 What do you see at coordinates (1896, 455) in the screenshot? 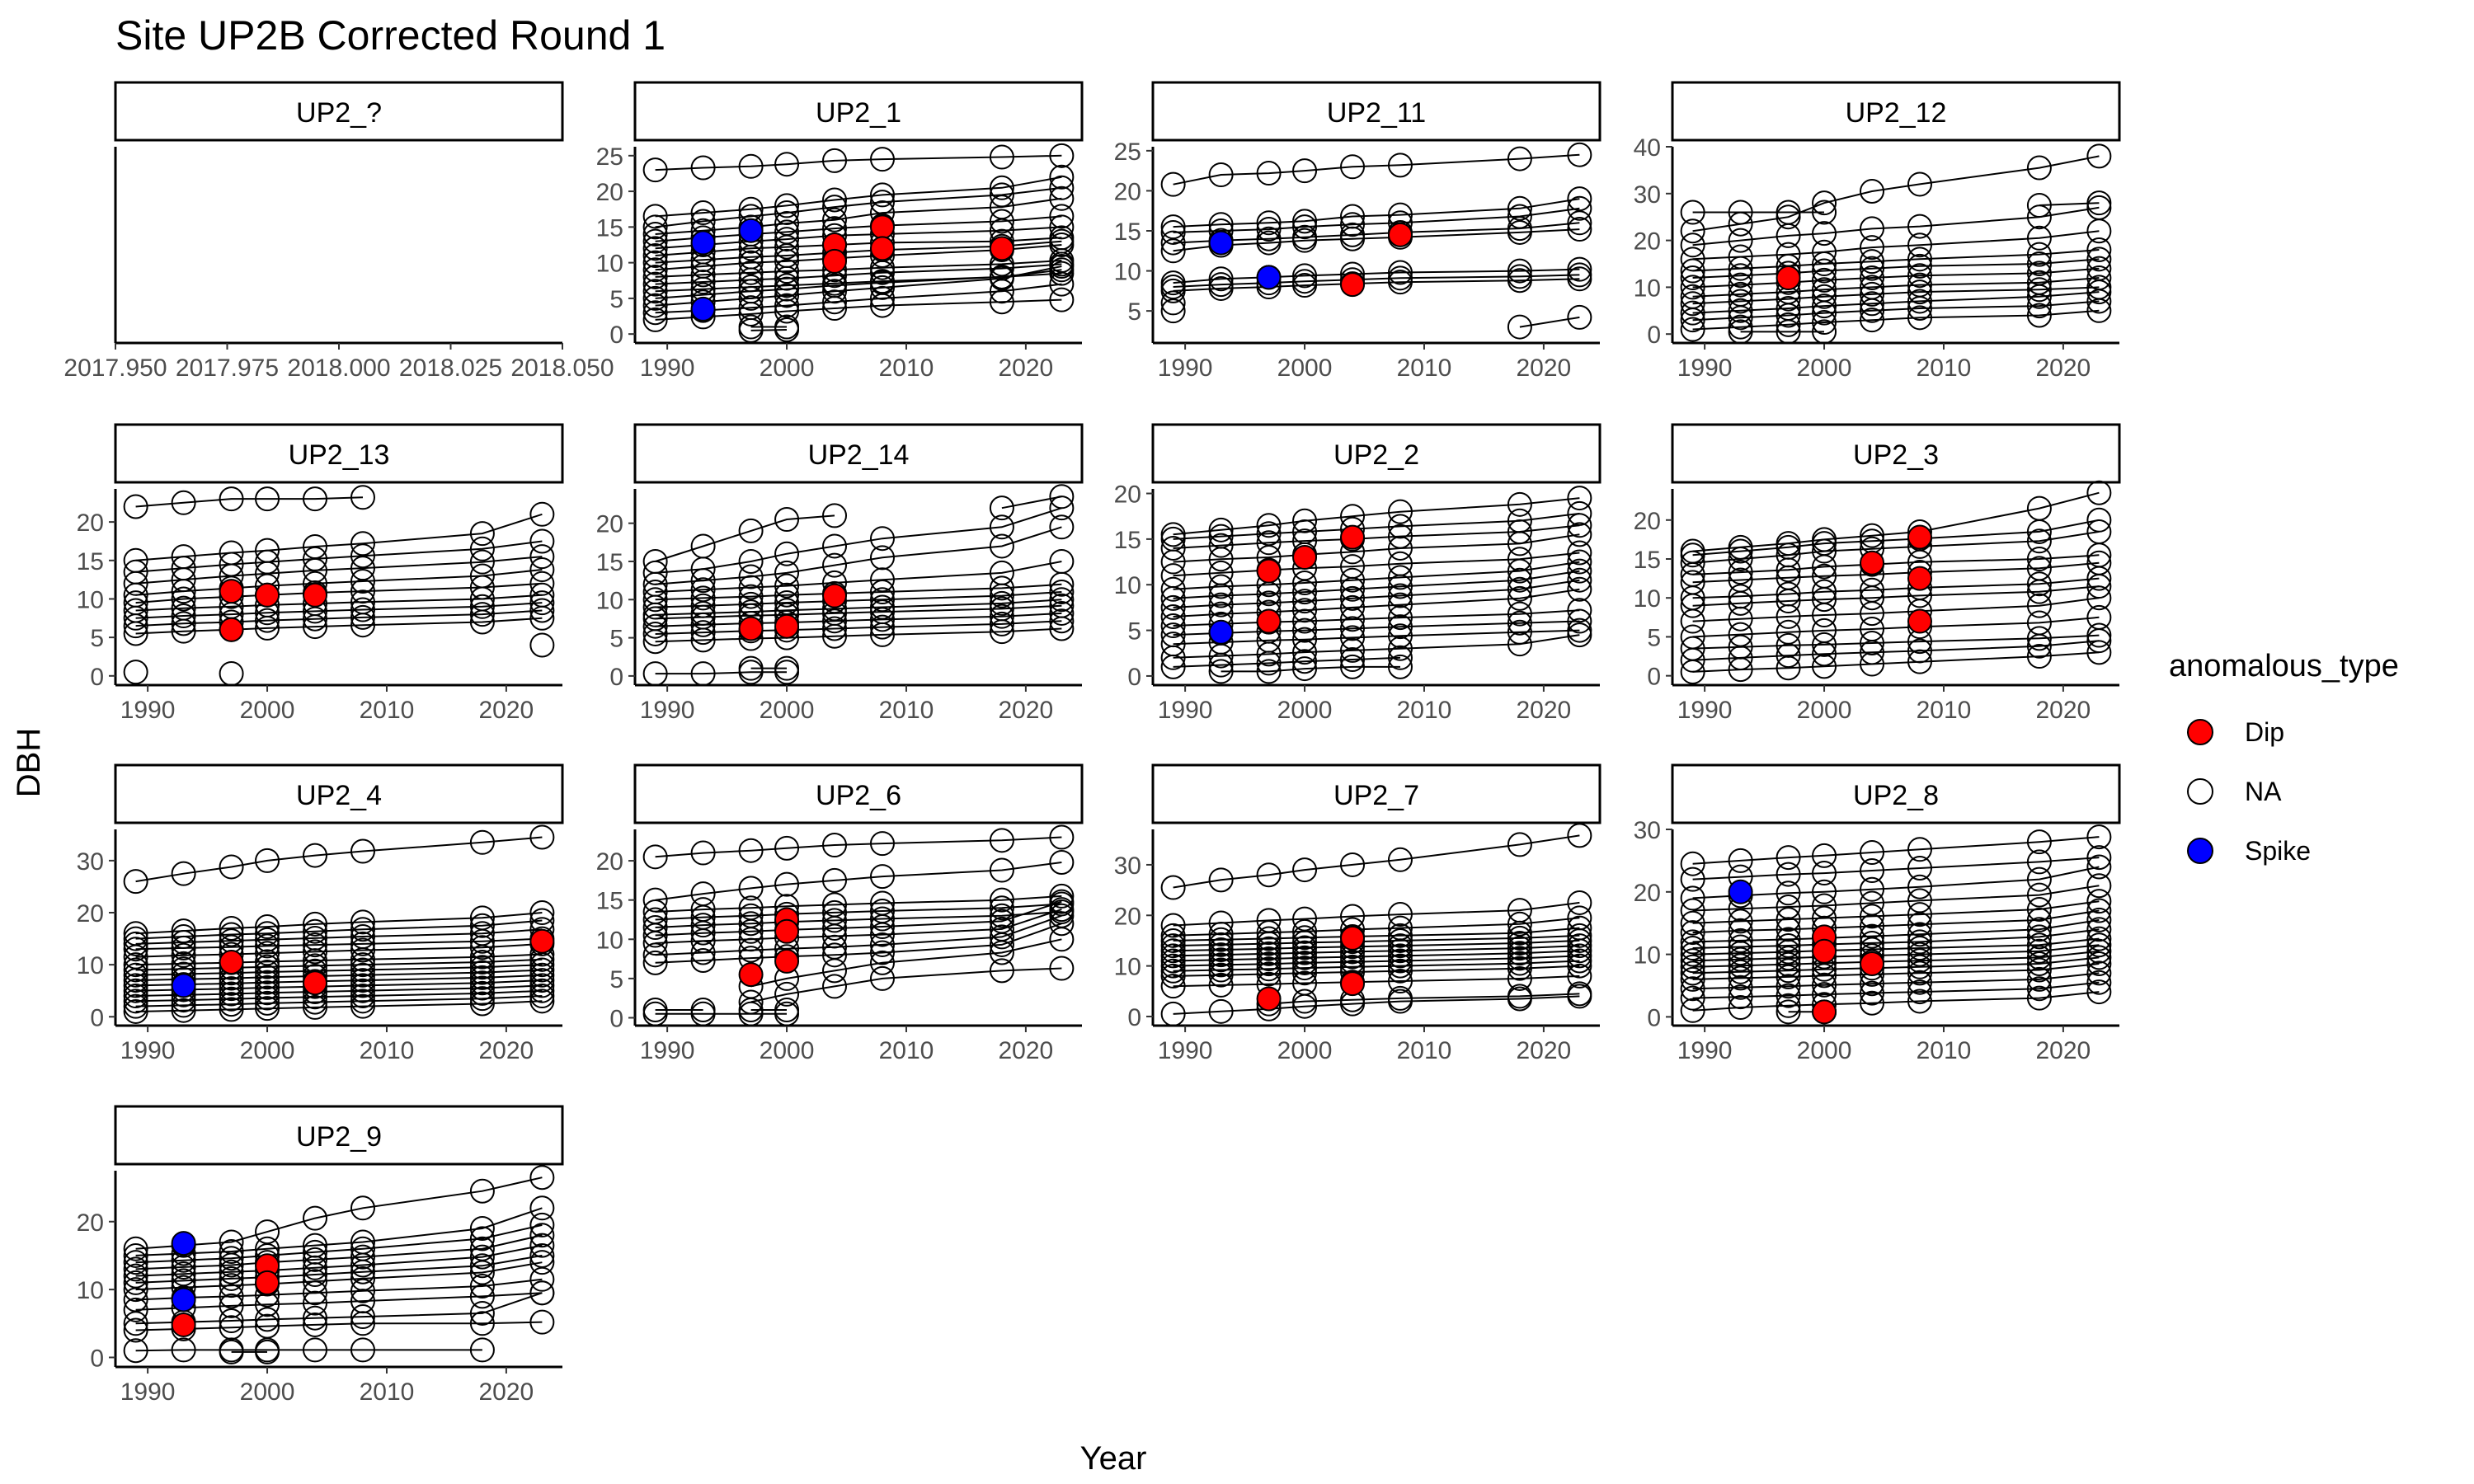
I see `facet-strip-label: UP2_3` at bounding box center [1896, 455].